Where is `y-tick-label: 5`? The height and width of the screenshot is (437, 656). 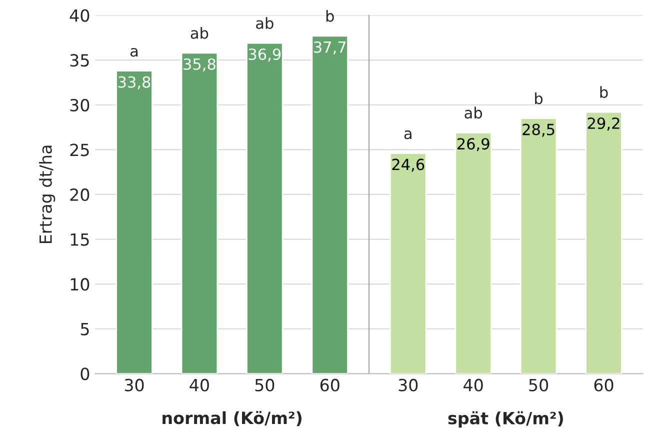
y-tick-label: 5 is located at coordinates (84, 329).